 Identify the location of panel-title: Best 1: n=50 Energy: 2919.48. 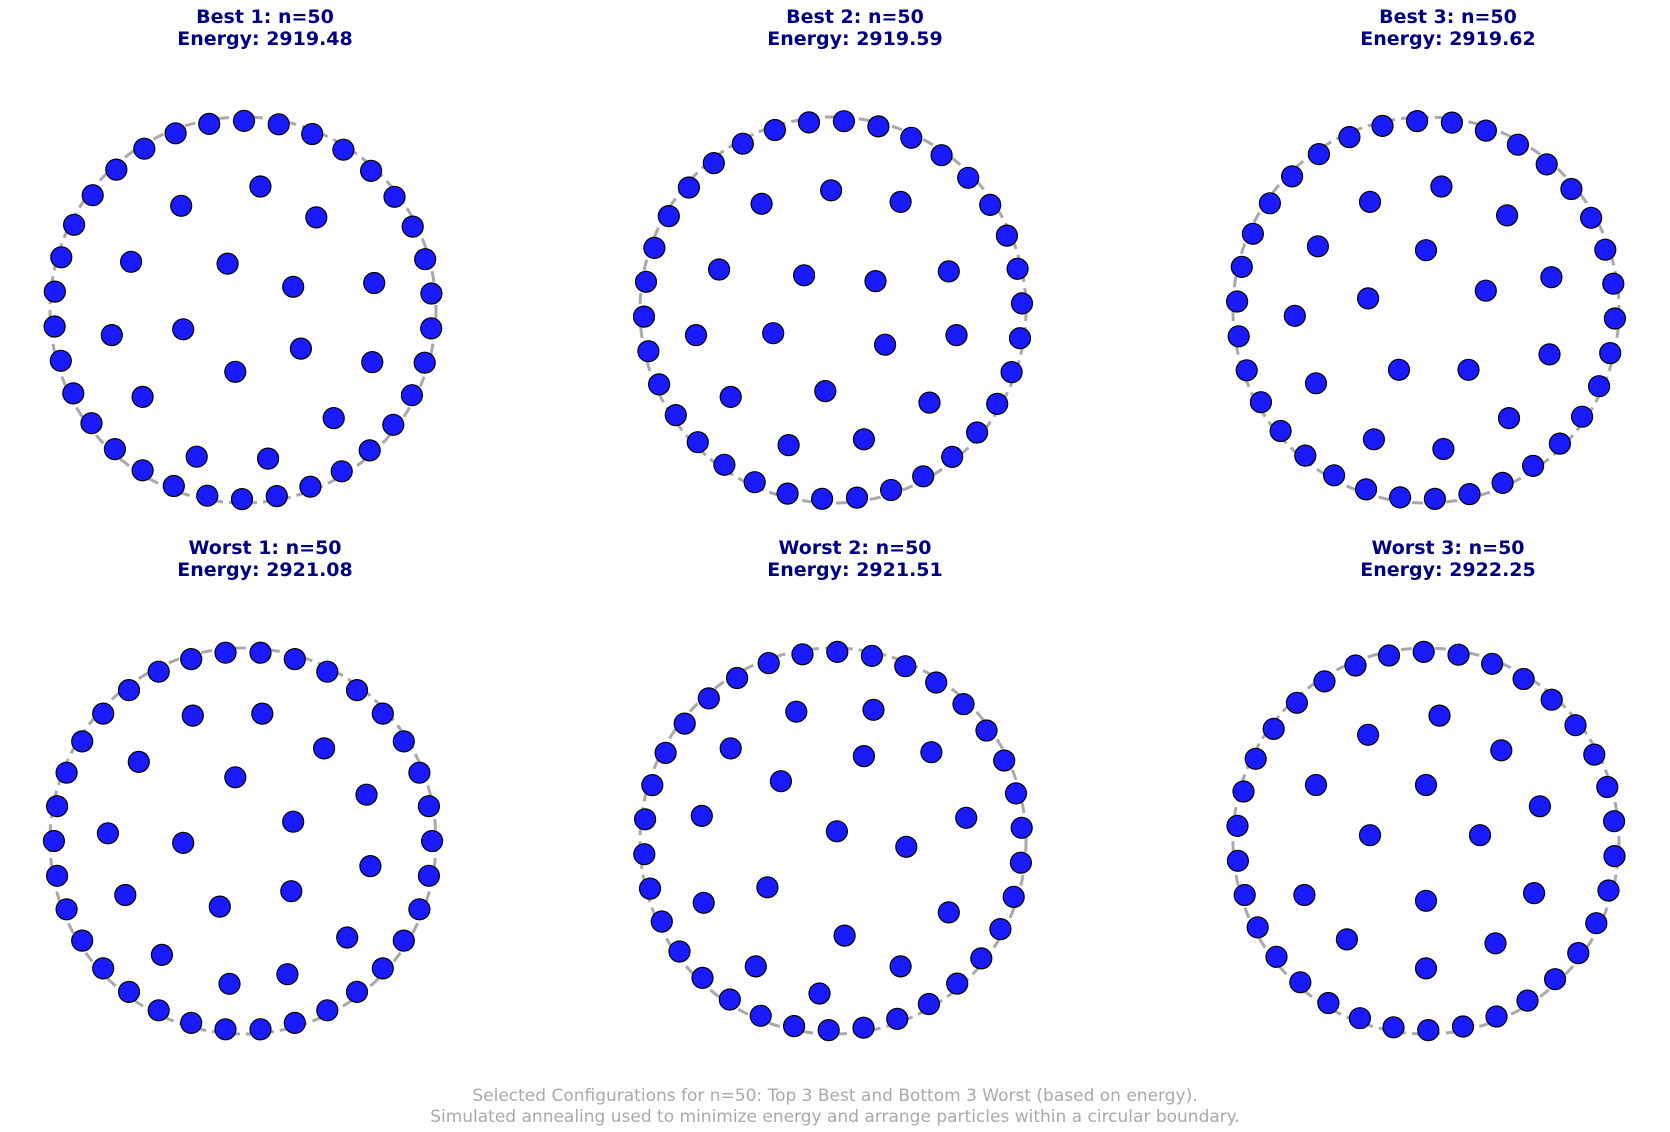
(265, 28).